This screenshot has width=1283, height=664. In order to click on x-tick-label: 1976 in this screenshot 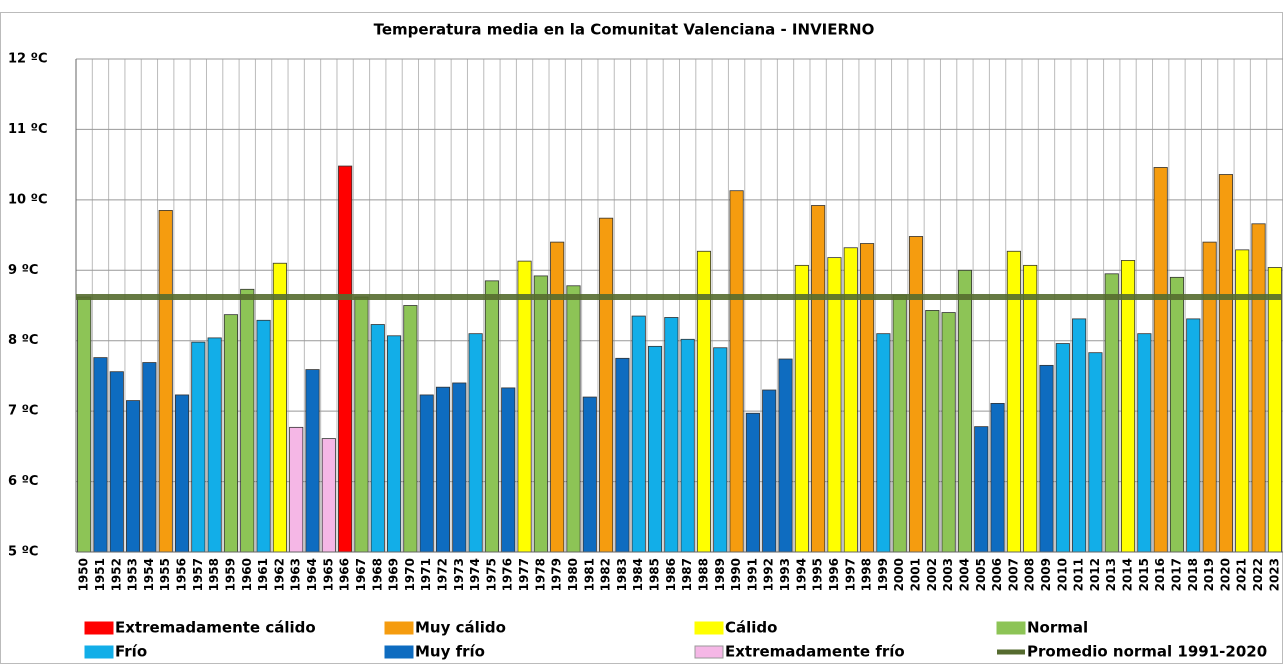, I will do `click(508, 574)`.